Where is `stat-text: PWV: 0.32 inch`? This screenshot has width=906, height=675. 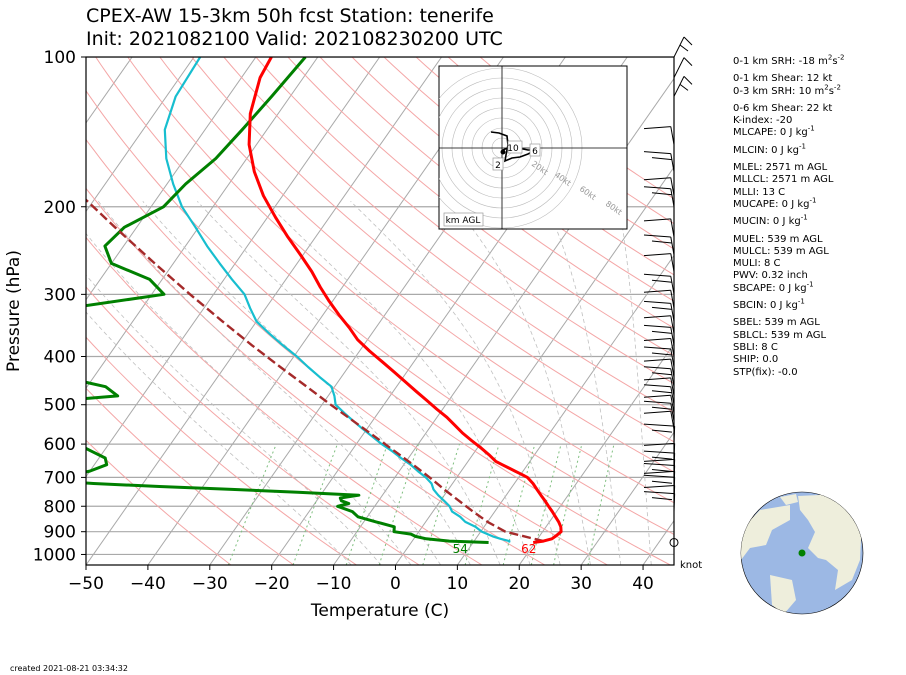
stat-text: PWV: 0.32 inch is located at coordinates (770, 276).